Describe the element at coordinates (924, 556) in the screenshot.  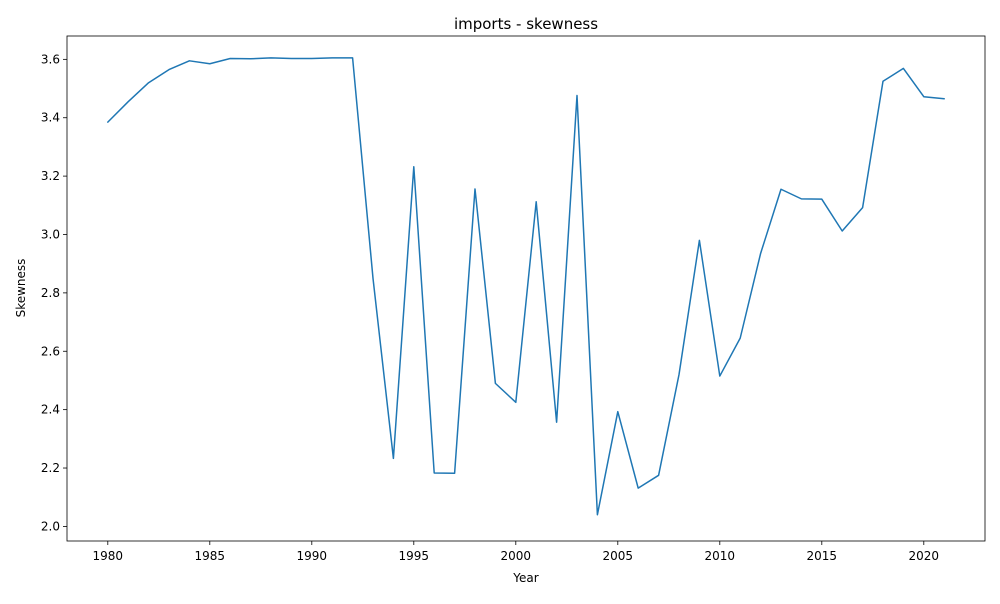
I see `x-tick-label: 2020` at that location.